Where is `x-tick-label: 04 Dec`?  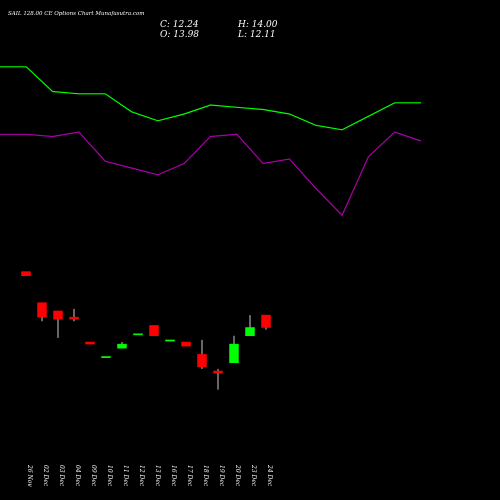
x-tick-label: 04 Dec is located at coordinates (77, 476).